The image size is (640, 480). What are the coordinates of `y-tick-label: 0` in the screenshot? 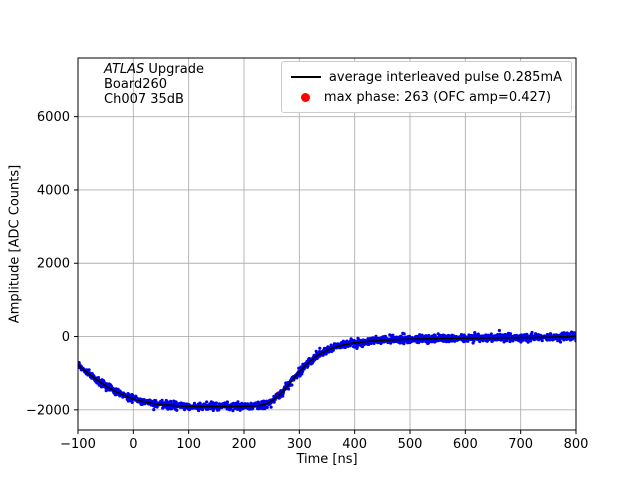 It's located at (66, 337).